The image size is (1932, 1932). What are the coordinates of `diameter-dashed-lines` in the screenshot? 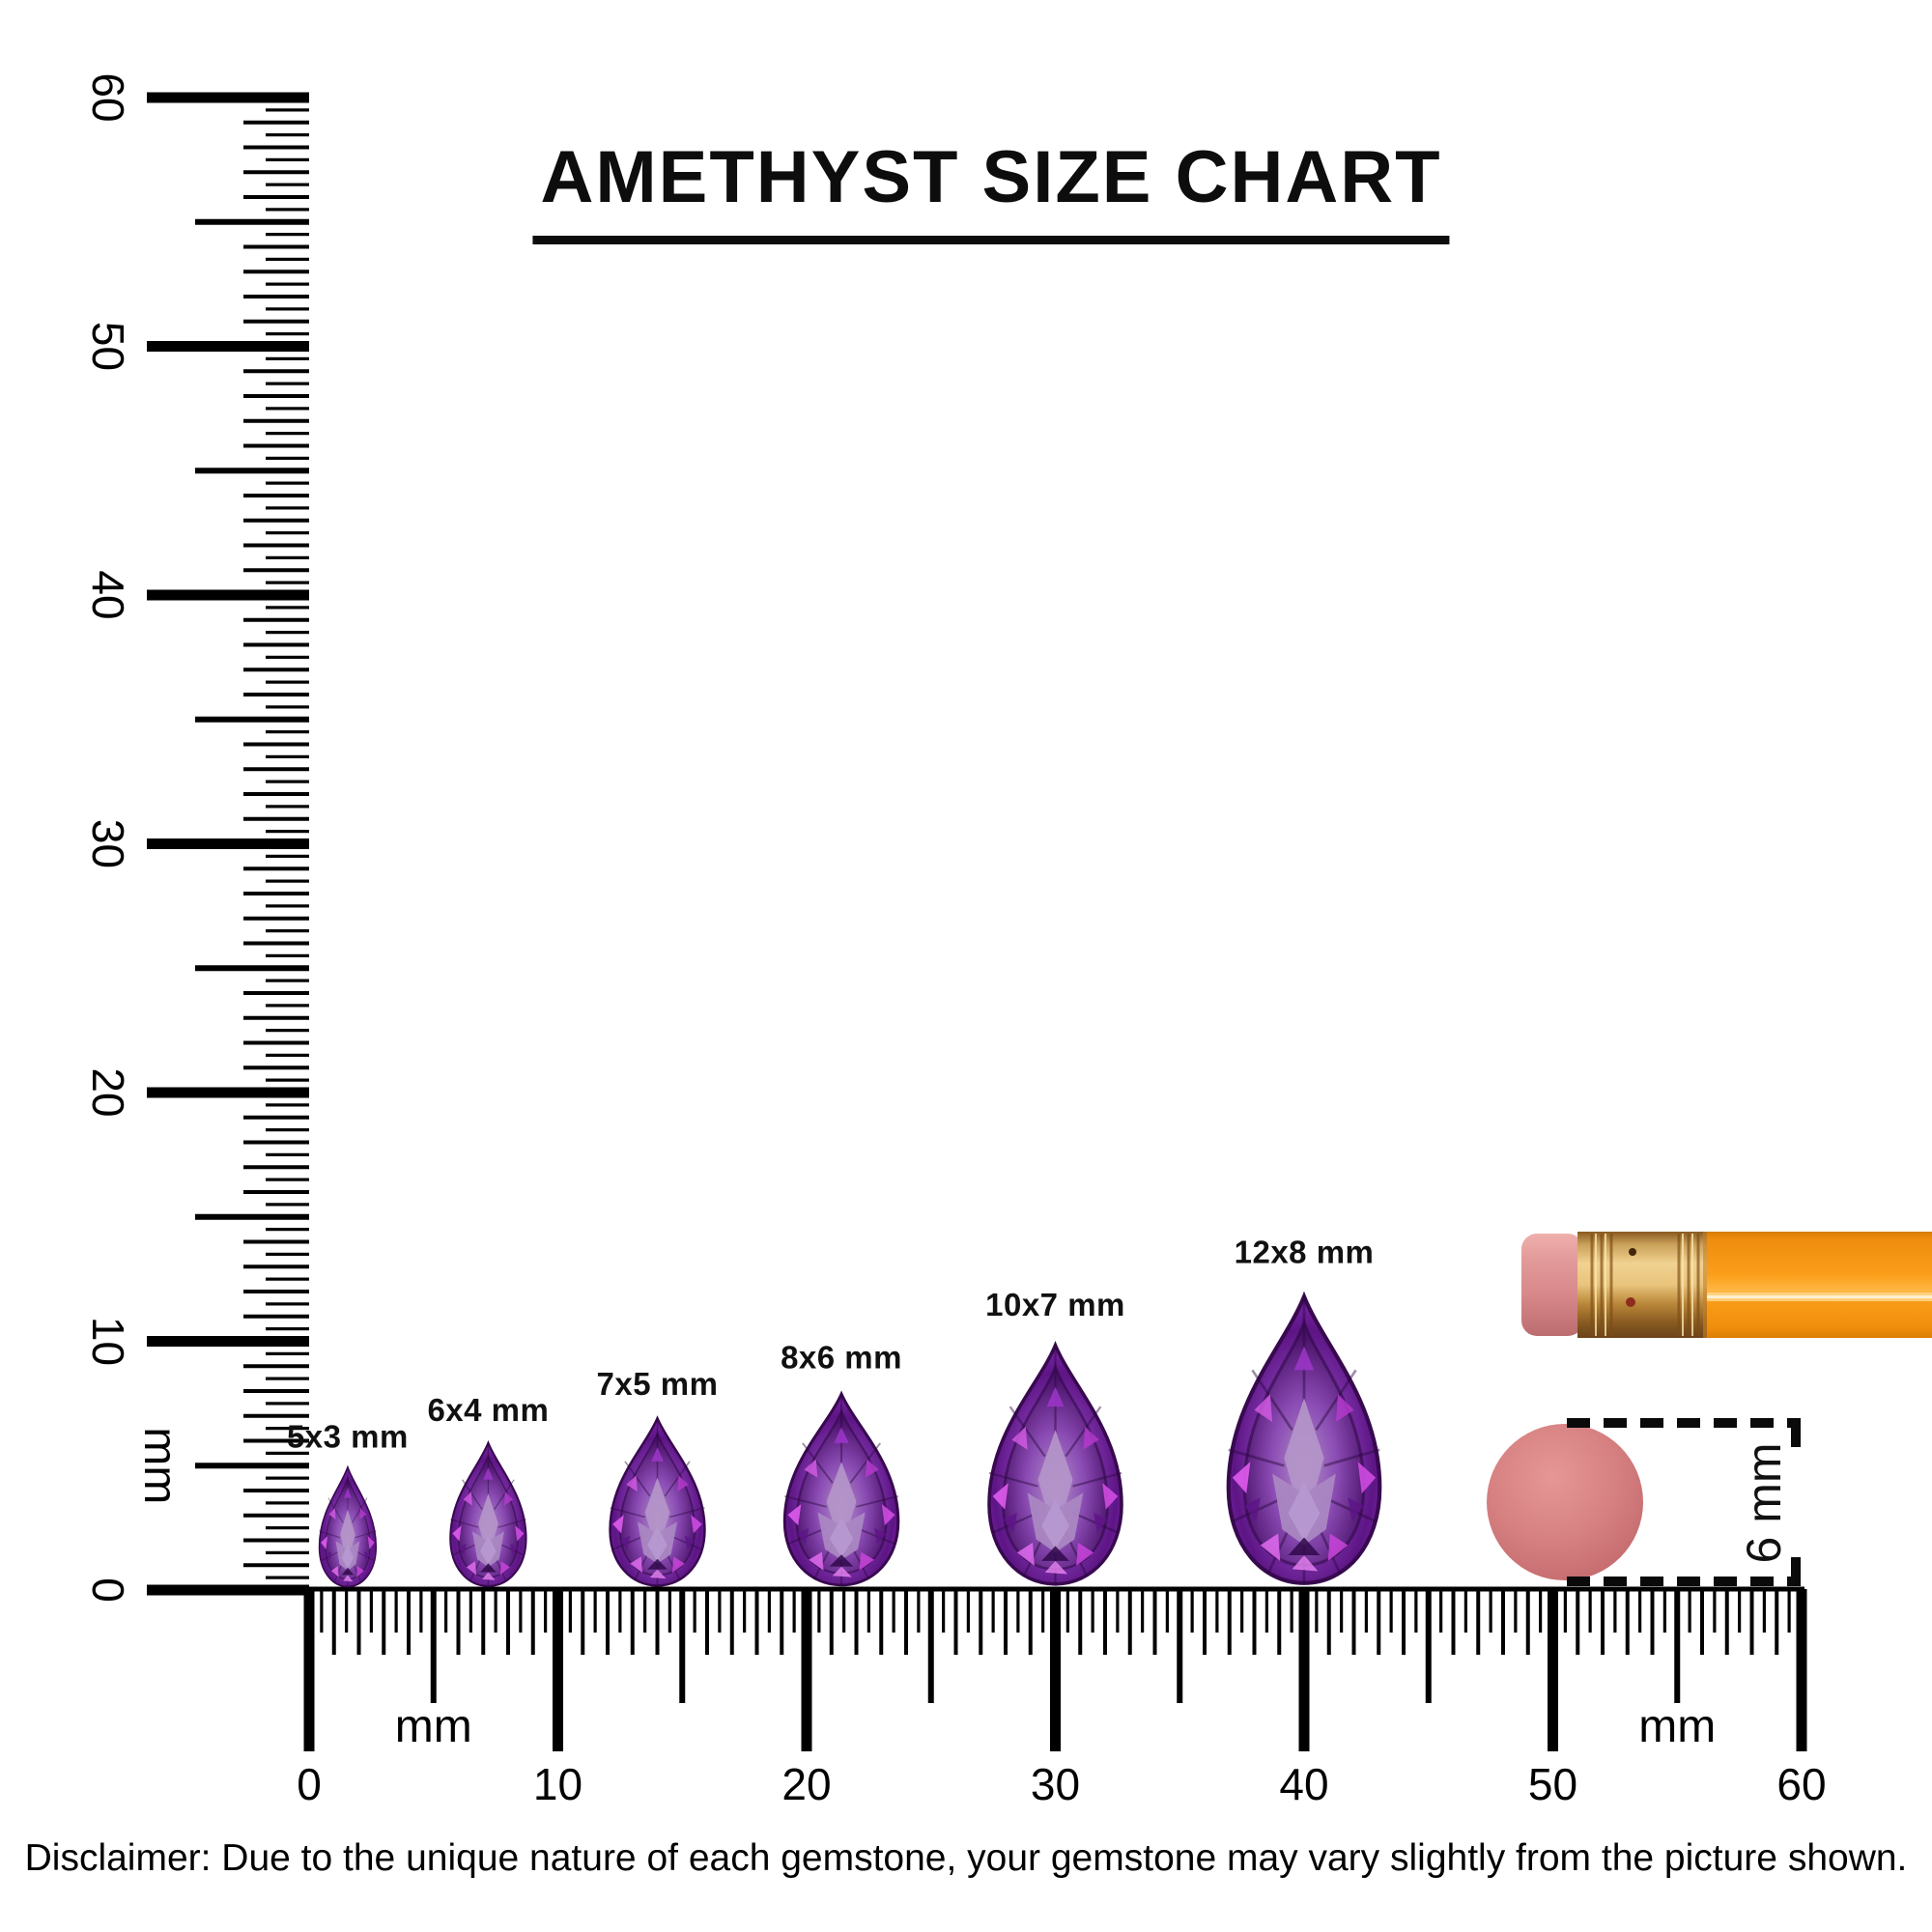 It's located at (1684, 1502).